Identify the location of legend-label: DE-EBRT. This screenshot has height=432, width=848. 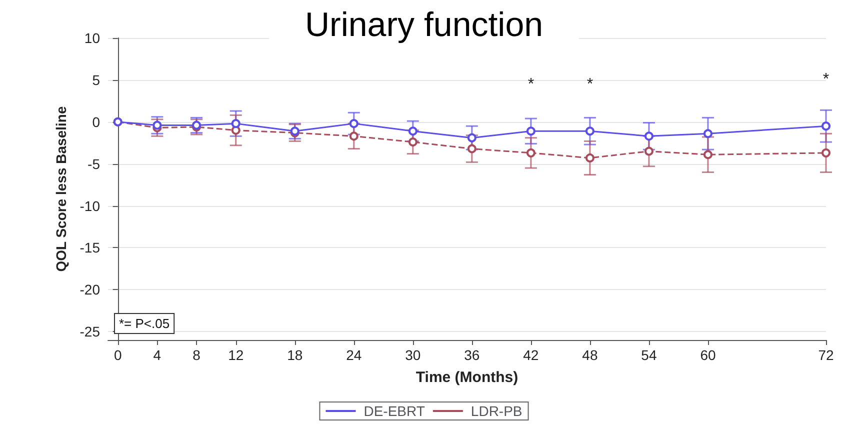
(395, 411).